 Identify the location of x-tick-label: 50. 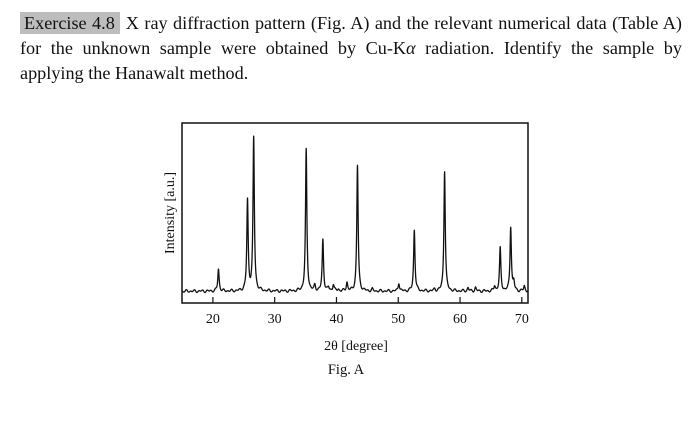
(398, 319).